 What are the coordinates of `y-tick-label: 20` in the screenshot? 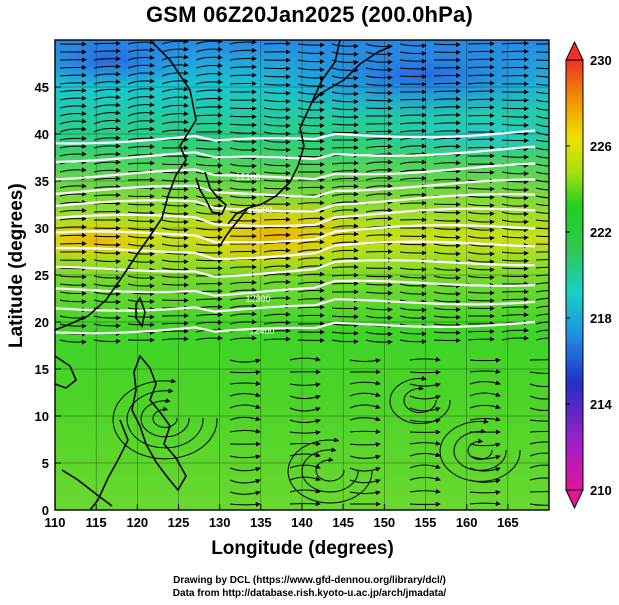 It's located at (42, 322).